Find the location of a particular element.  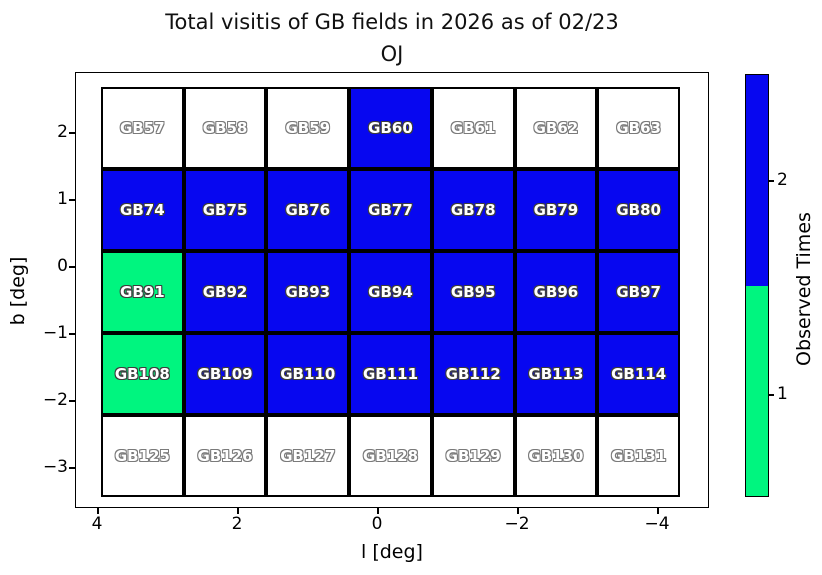

field-label: GB79 is located at coordinates (556, 210).